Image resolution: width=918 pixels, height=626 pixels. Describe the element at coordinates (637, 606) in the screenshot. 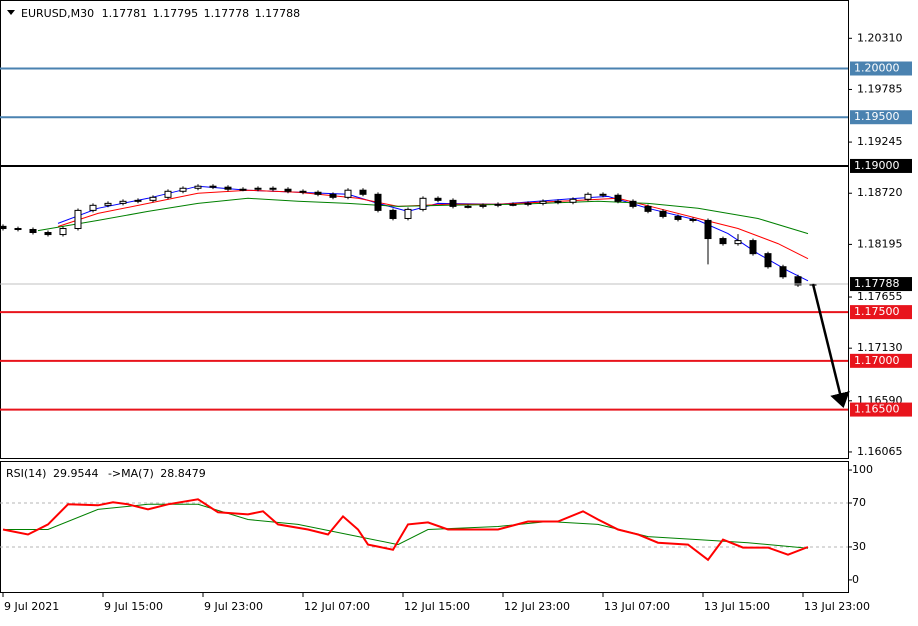

I see `x-tick-label: 13 Jul 07:00` at that location.